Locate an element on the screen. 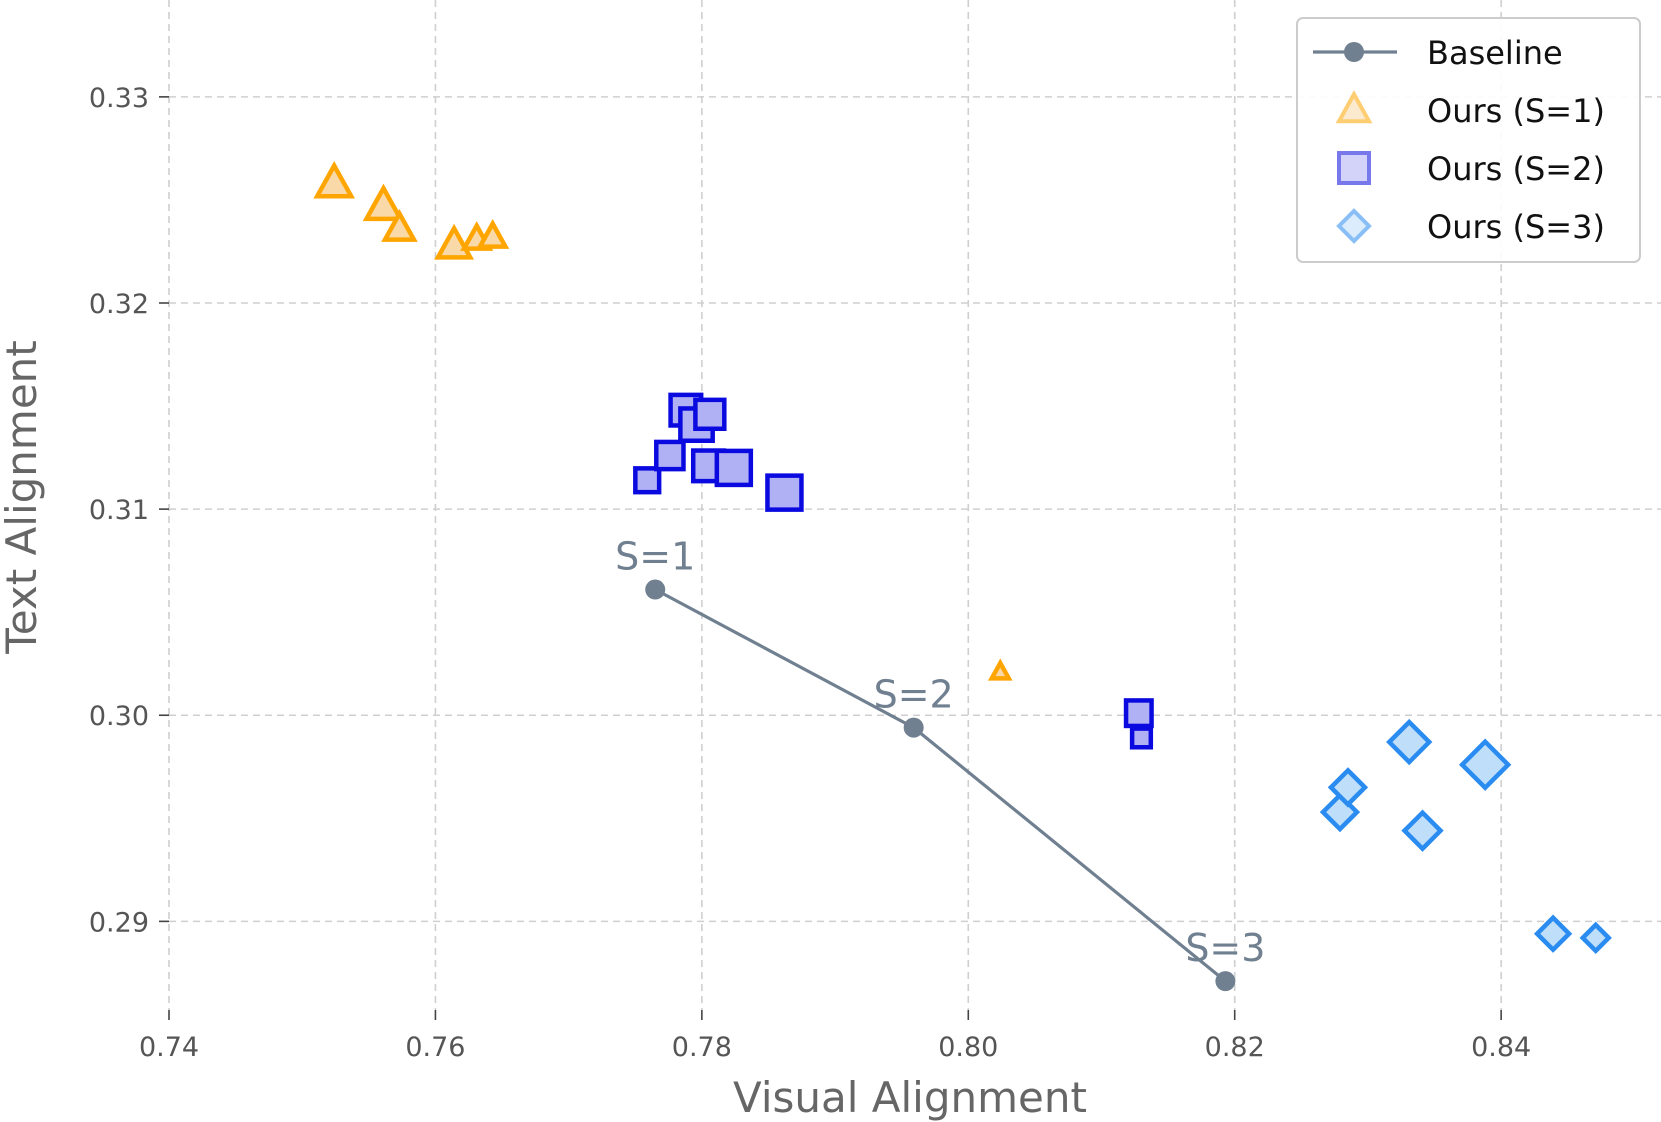  legend: Baseline Ours (S=1) Ours (S=2) Ours (S=3) is located at coordinates (1468, 140).